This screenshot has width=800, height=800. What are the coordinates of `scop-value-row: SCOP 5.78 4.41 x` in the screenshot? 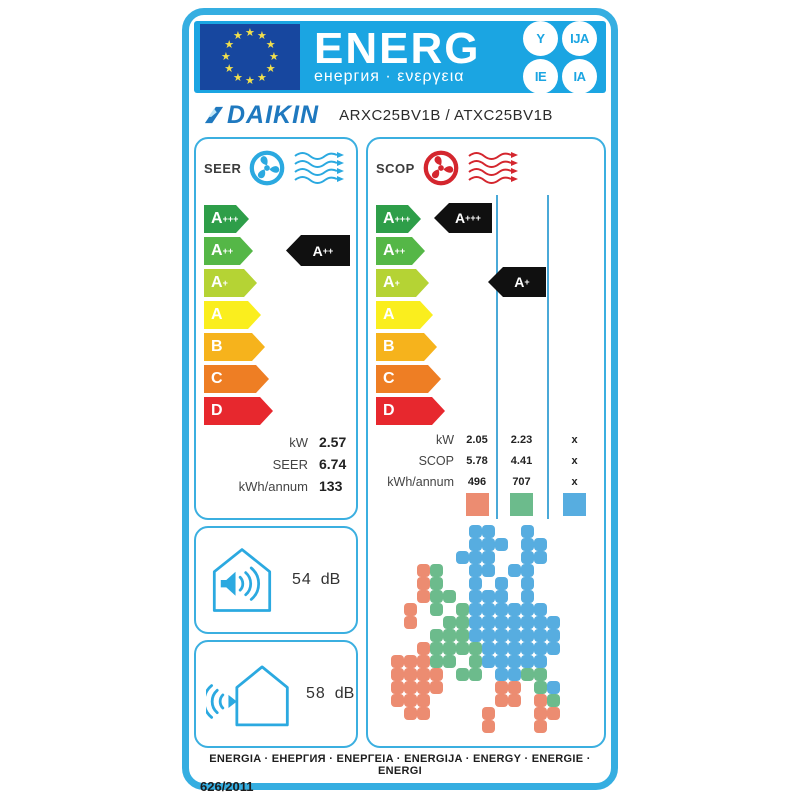 It's located at (486, 460).